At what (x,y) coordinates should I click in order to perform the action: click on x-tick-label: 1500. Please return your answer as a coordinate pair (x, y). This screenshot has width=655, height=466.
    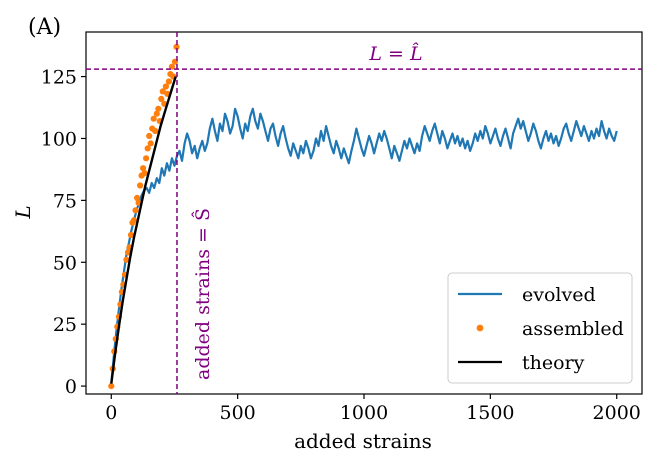
    Looking at the image, I should click on (490, 413).